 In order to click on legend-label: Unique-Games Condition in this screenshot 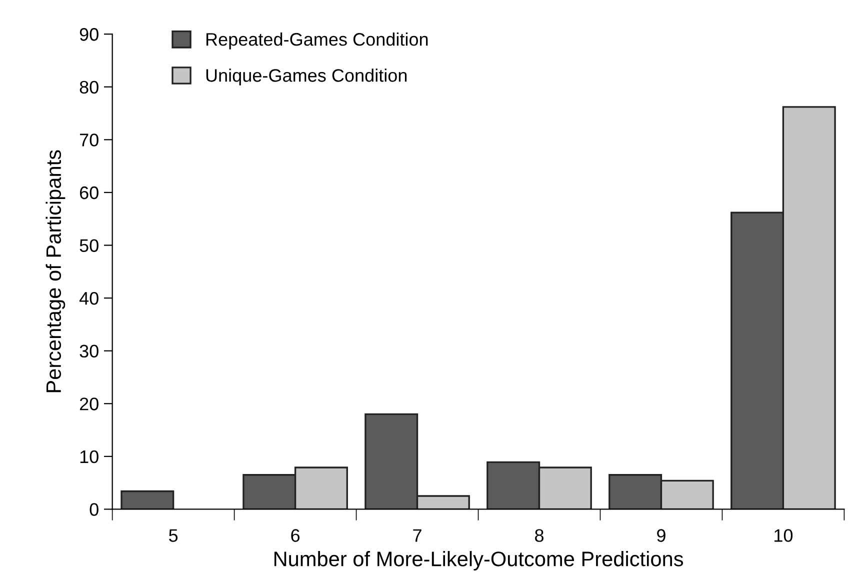, I will do `click(306, 77)`.